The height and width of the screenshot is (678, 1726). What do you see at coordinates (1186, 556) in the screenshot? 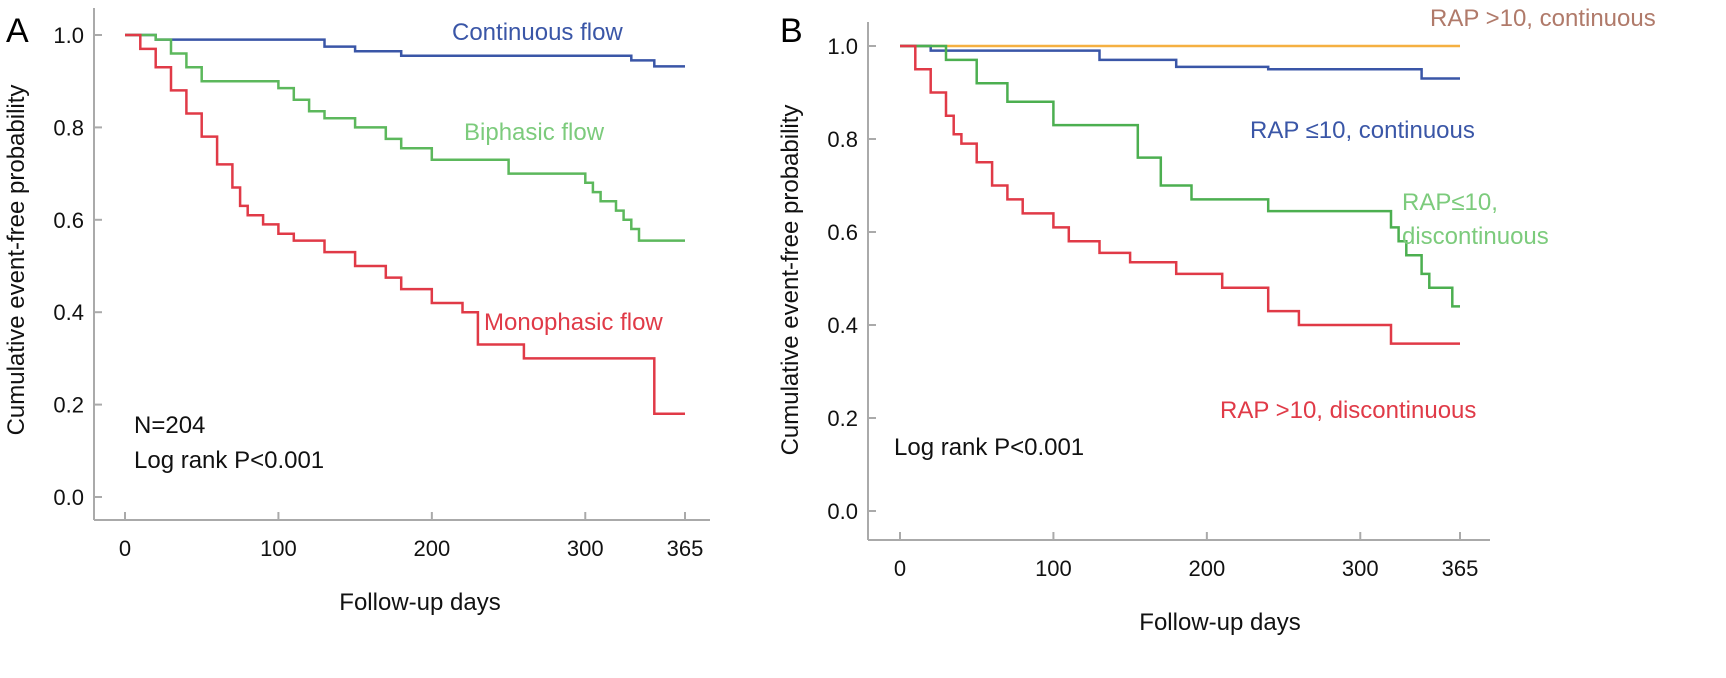
I see `panel-b-x-ticks: 0 100 200 300 365` at bounding box center [1186, 556].